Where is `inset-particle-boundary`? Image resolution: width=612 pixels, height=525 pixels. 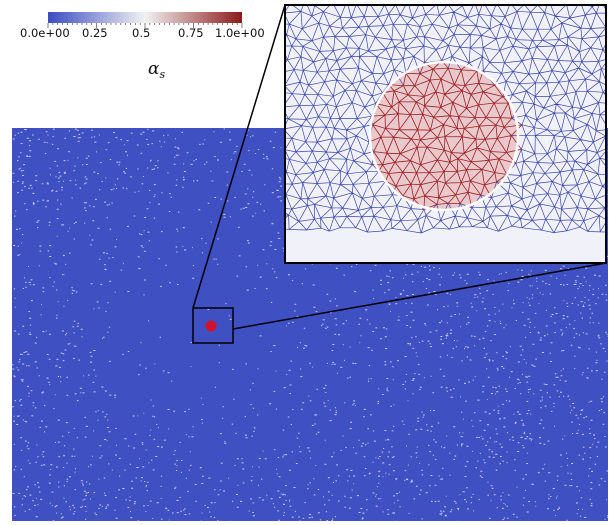
inset-particle-boundary is located at coordinates (444, 136).